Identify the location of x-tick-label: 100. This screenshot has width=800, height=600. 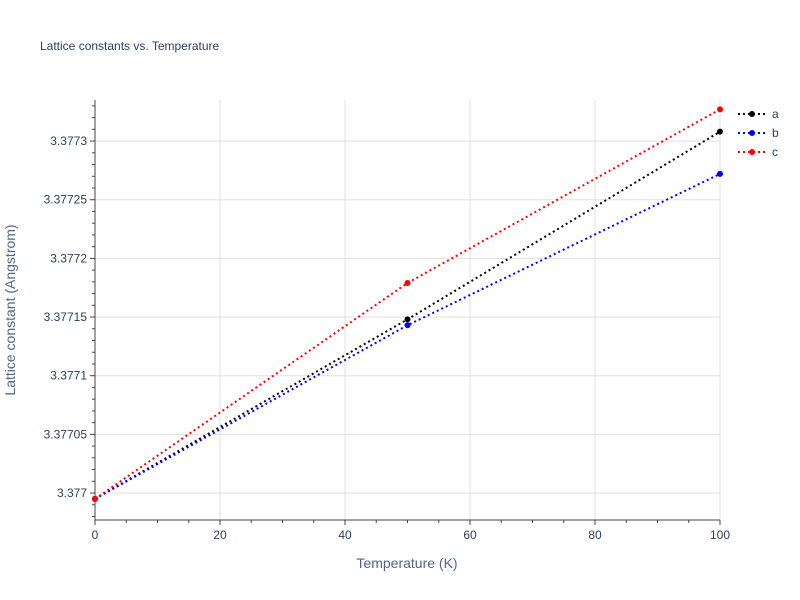
(720, 535).